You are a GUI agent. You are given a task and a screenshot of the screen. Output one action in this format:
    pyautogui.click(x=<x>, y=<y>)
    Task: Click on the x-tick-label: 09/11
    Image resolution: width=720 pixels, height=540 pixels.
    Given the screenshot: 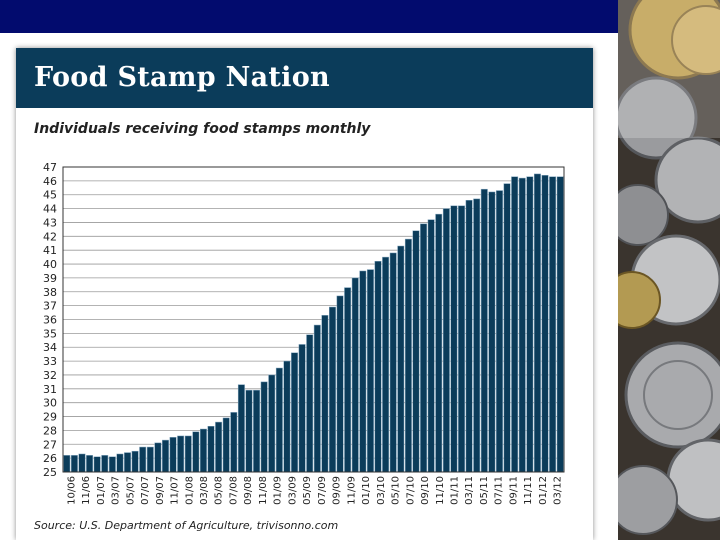 What is the action you would take?
    pyautogui.click(x=513, y=490)
    